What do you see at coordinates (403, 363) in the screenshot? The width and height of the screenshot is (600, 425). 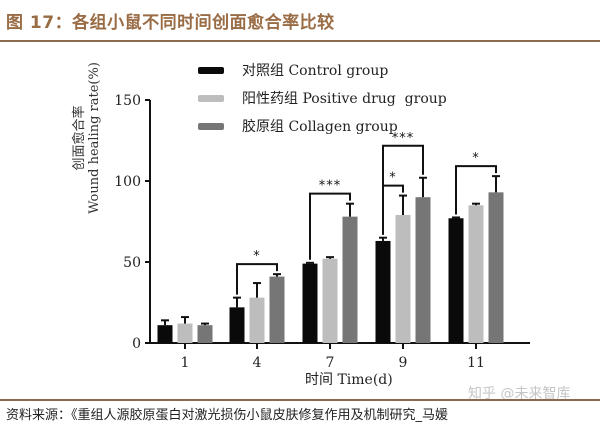 I see `x-tick-label: 9` at bounding box center [403, 363].